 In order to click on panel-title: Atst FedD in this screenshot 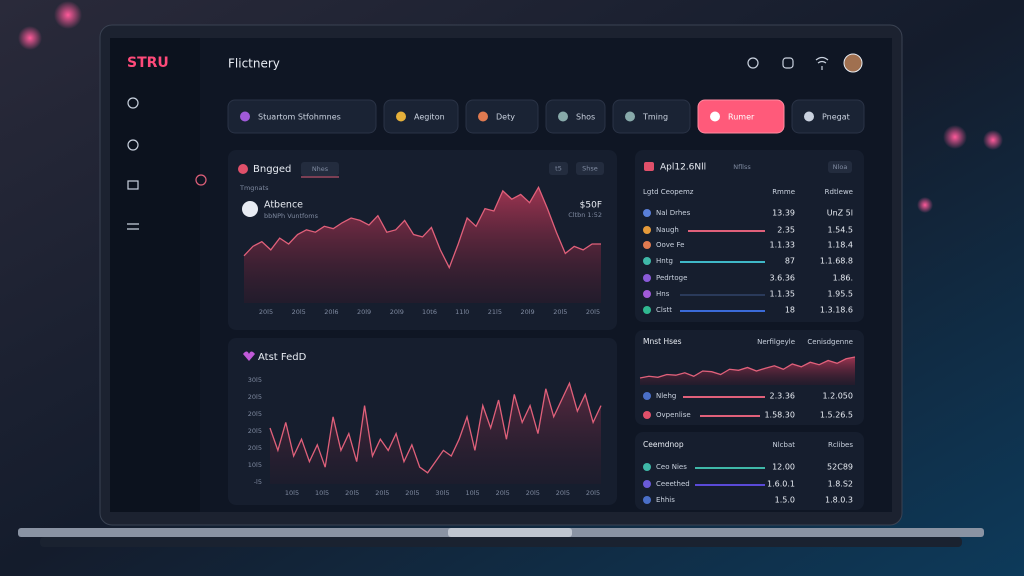, I will do `click(282, 357)`.